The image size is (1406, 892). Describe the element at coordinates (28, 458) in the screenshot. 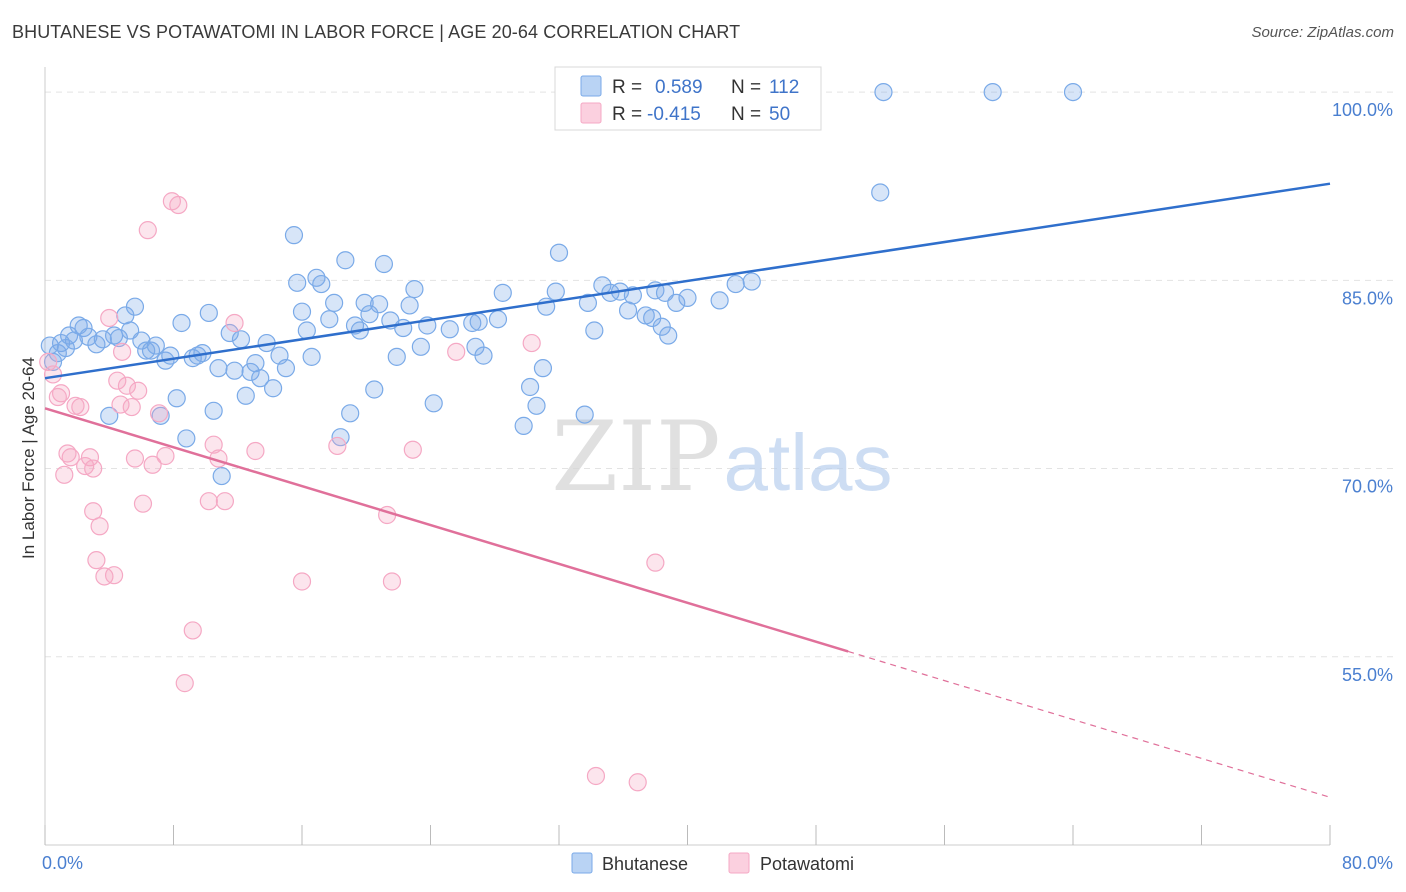

I see `y-axis-title: In Labor Force | Age 20-64` at that location.